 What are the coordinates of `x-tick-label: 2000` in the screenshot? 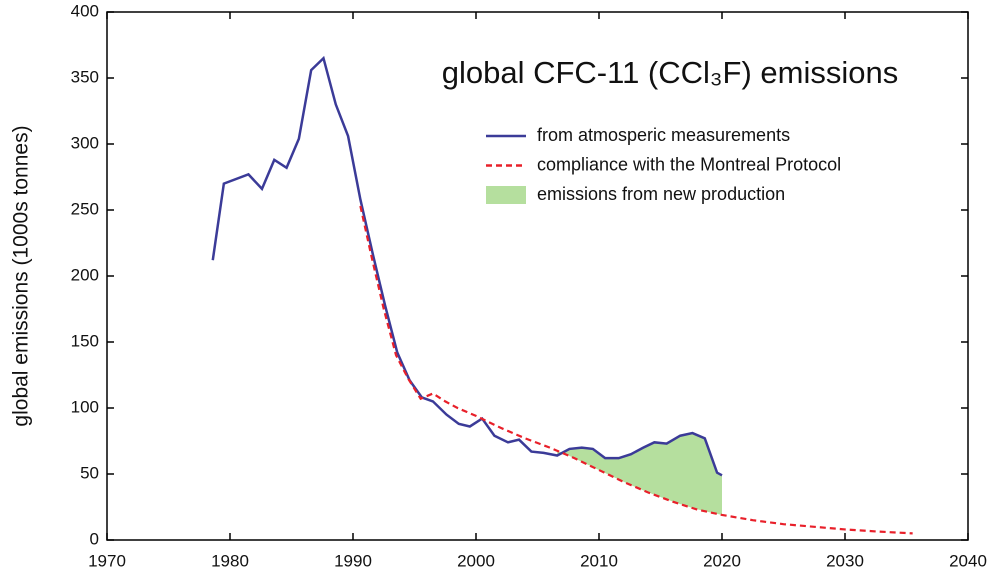 It's located at (476, 560).